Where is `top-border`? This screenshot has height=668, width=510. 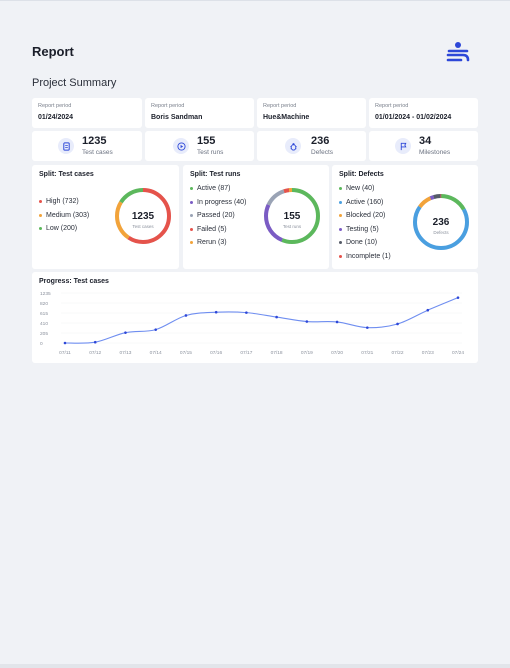 top-border is located at coordinates (255, 0).